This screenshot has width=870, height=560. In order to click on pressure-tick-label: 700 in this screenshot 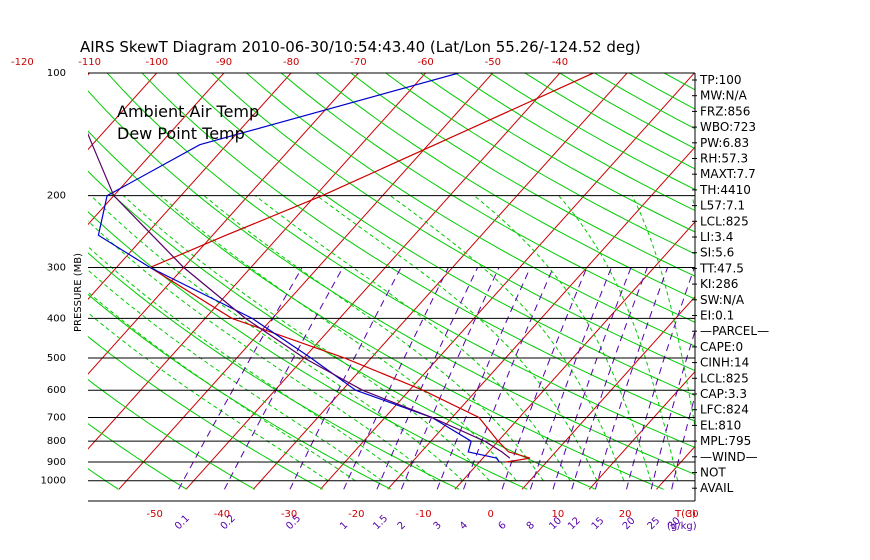, I will do `click(56, 418)`.